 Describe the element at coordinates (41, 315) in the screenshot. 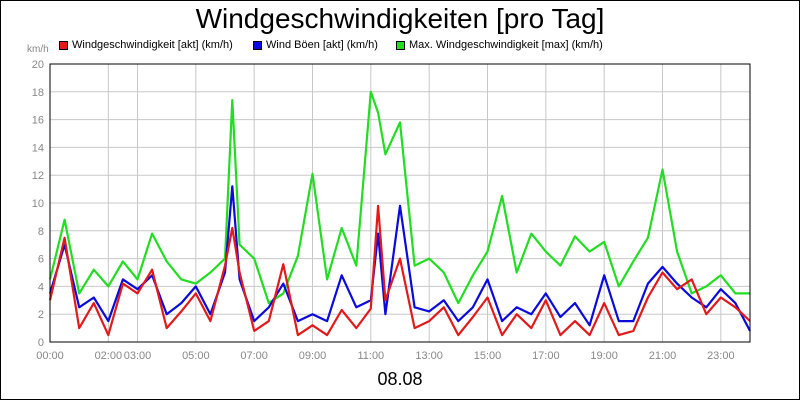

I see `y-tick-label: 2` at that location.